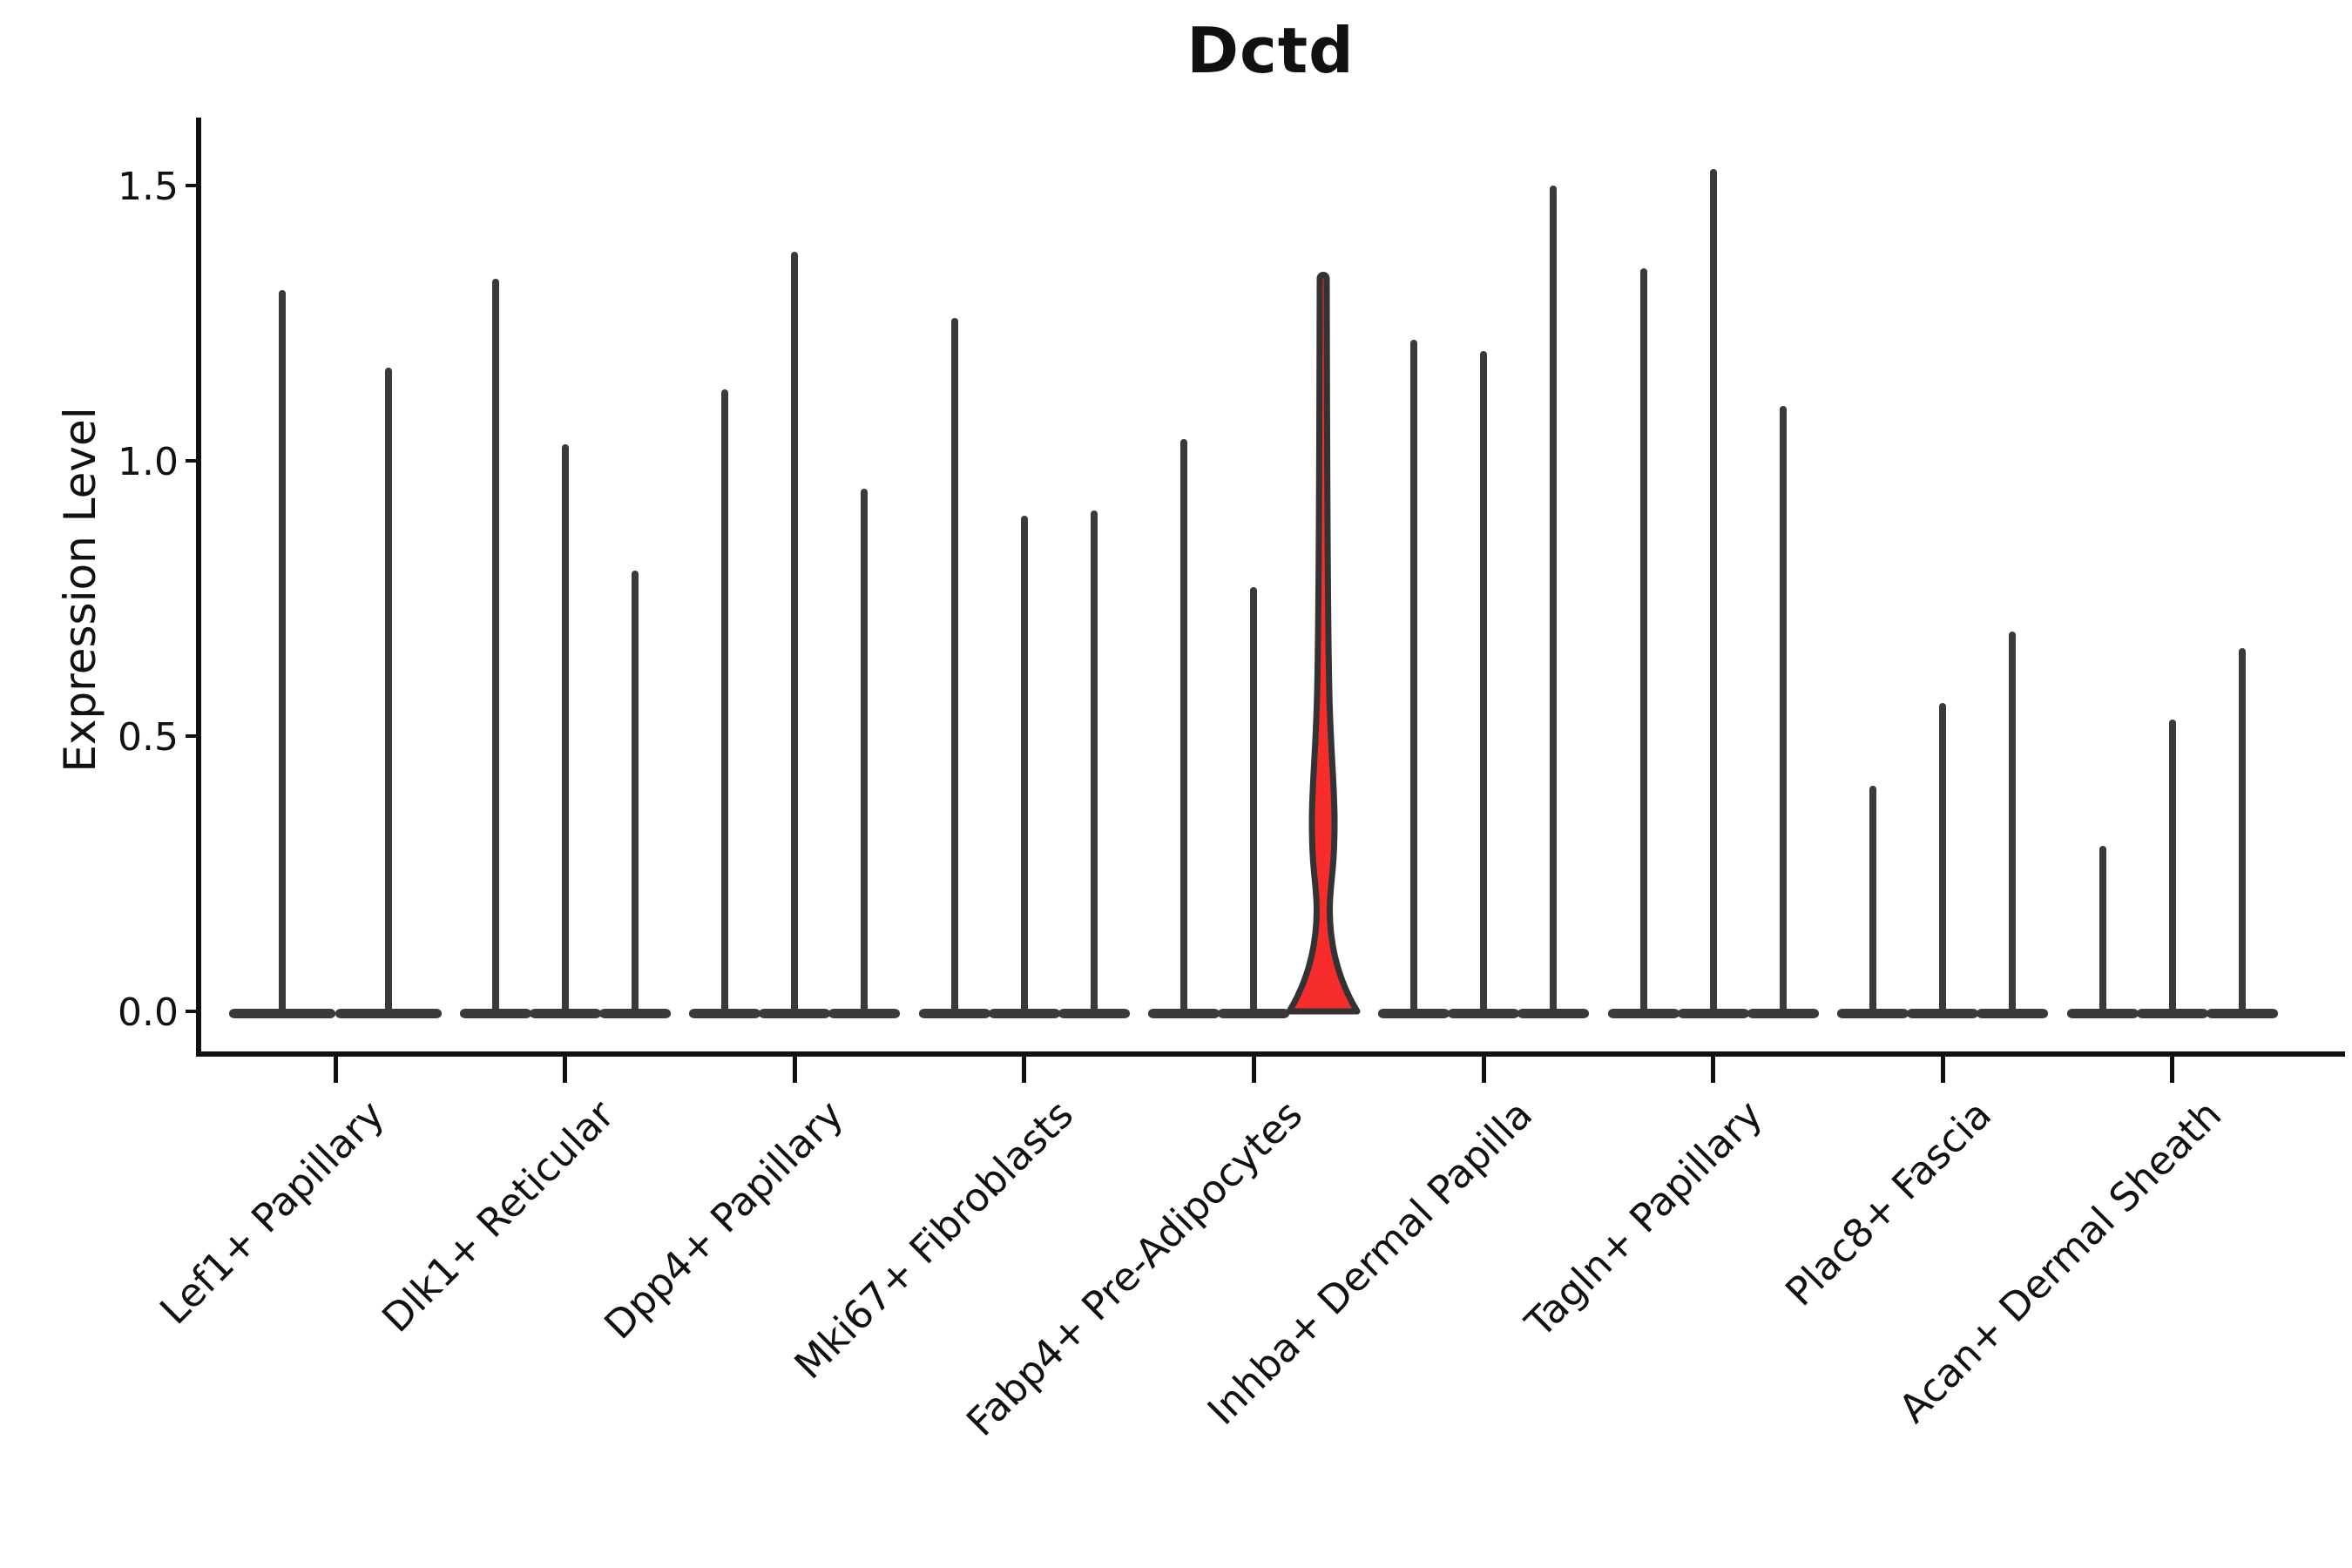 The height and width of the screenshot is (1568, 2352). Describe the element at coordinates (497, 1216) in the screenshot. I see `x-tick-label-2: Dlk1+ Reticular` at that location.